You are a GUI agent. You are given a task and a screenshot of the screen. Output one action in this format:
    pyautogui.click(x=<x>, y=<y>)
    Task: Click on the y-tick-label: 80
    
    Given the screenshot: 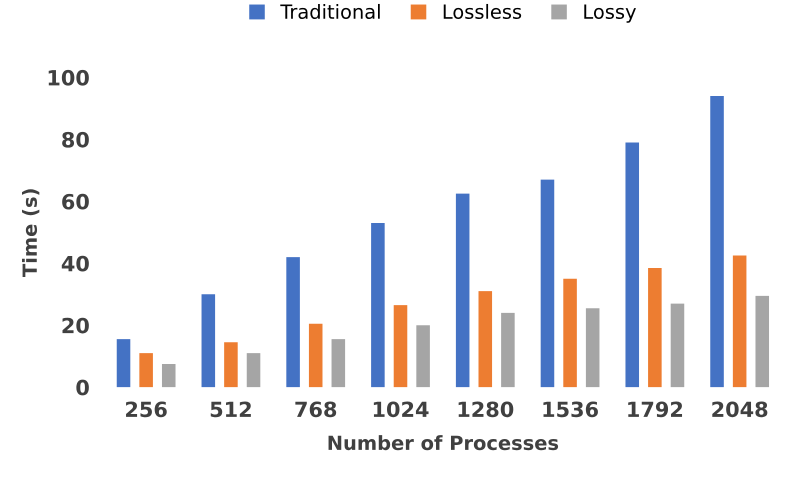 What is the action you would take?
    pyautogui.click(x=75, y=140)
    